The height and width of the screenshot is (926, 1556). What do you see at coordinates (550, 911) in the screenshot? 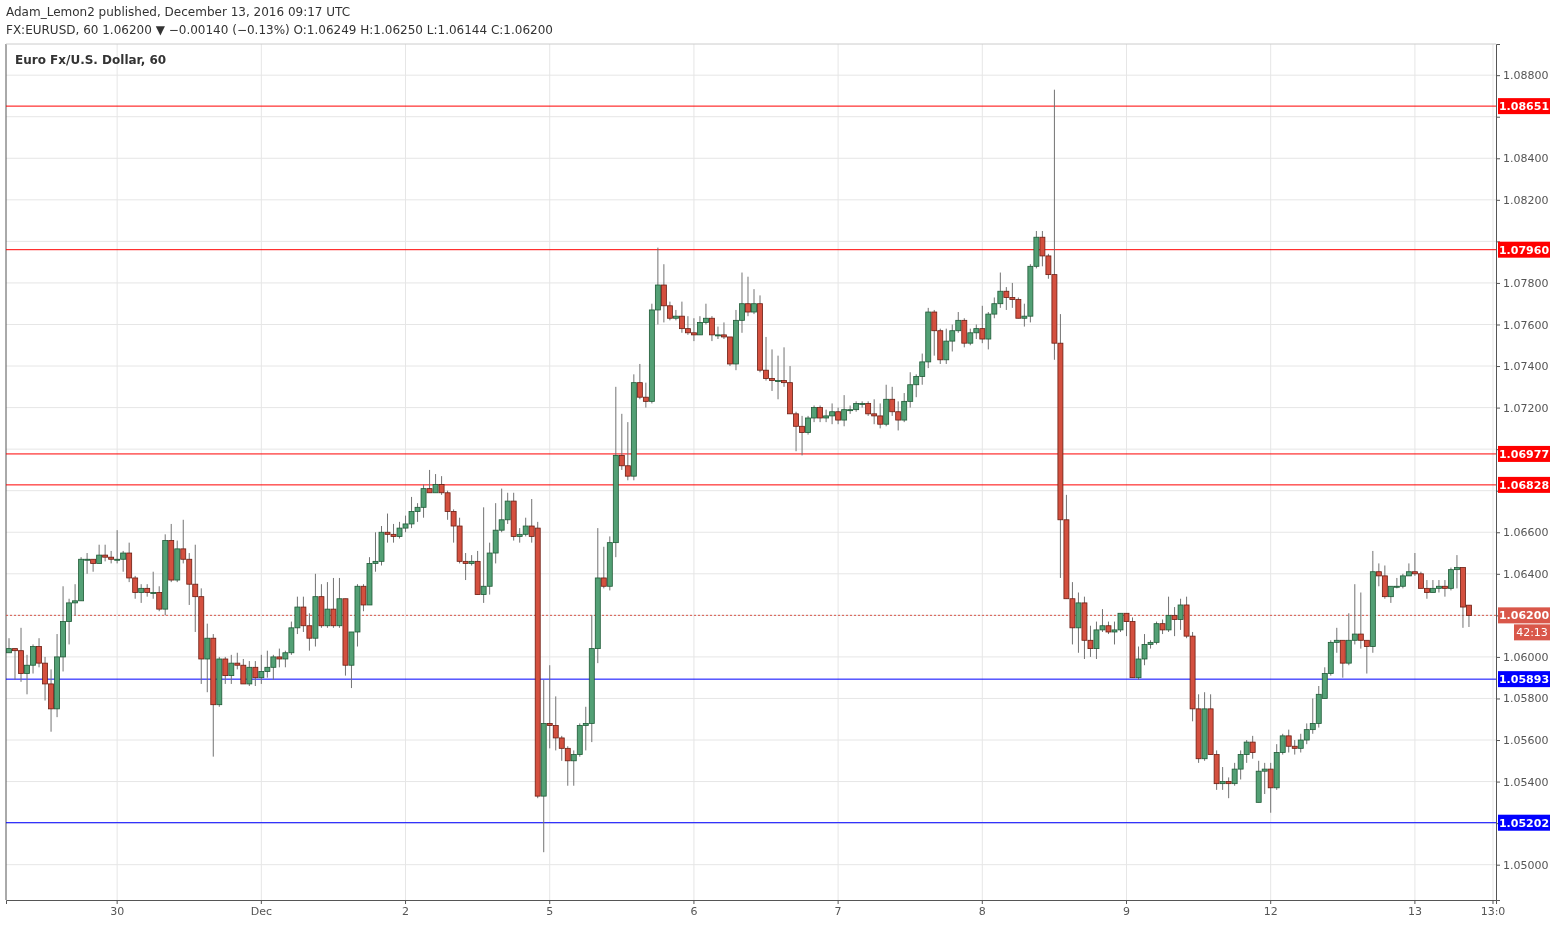
I see `x-tick-label: 5` at bounding box center [550, 911].